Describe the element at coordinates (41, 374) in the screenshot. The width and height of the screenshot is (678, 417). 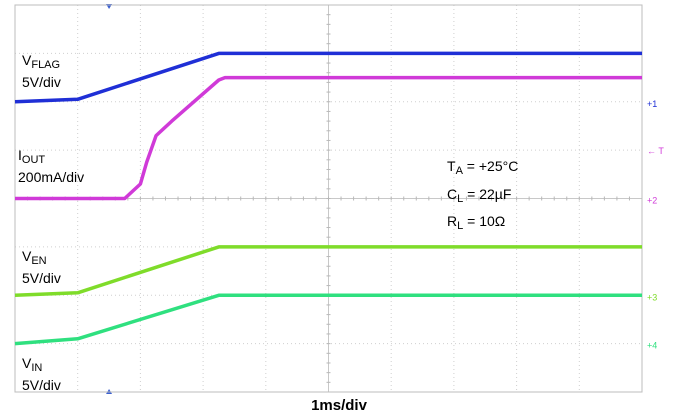
I see `vin-label: VIN 5V/div` at that location.